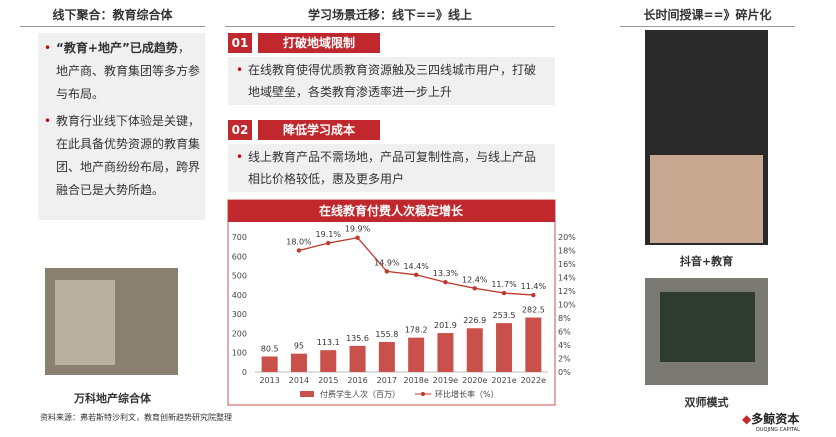 The image size is (836, 437). What do you see at coordinates (136, 417) in the screenshot?
I see `source: 资料来源：弗若斯特沙利文，教育创新趋势研究院整理` at bounding box center [136, 417].